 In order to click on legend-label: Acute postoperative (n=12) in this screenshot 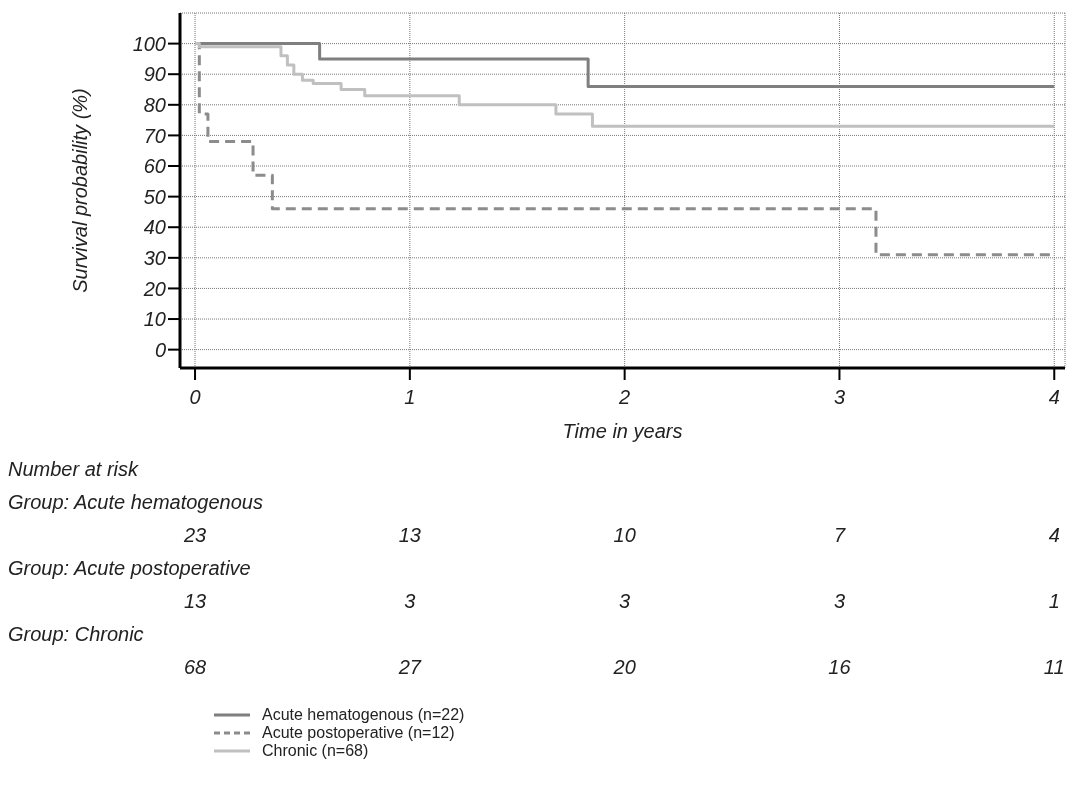, I will do `click(358, 733)`.